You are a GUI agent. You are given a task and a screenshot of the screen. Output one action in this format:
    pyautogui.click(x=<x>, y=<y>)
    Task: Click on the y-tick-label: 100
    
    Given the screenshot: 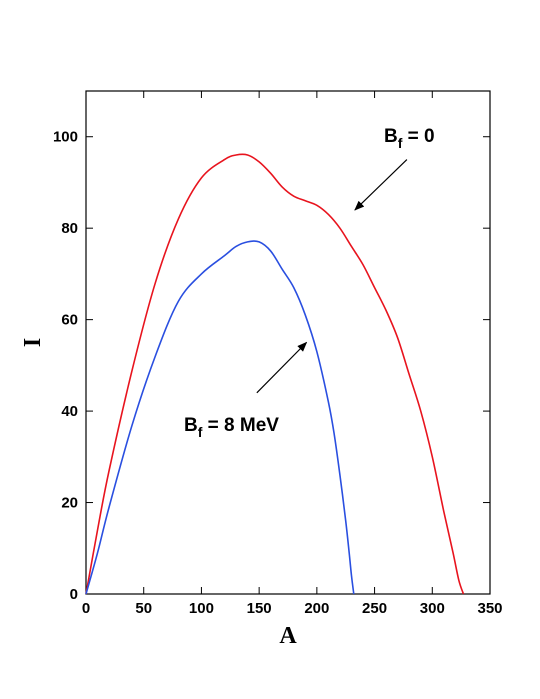 What is the action you would take?
    pyautogui.click(x=65, y=137)
    